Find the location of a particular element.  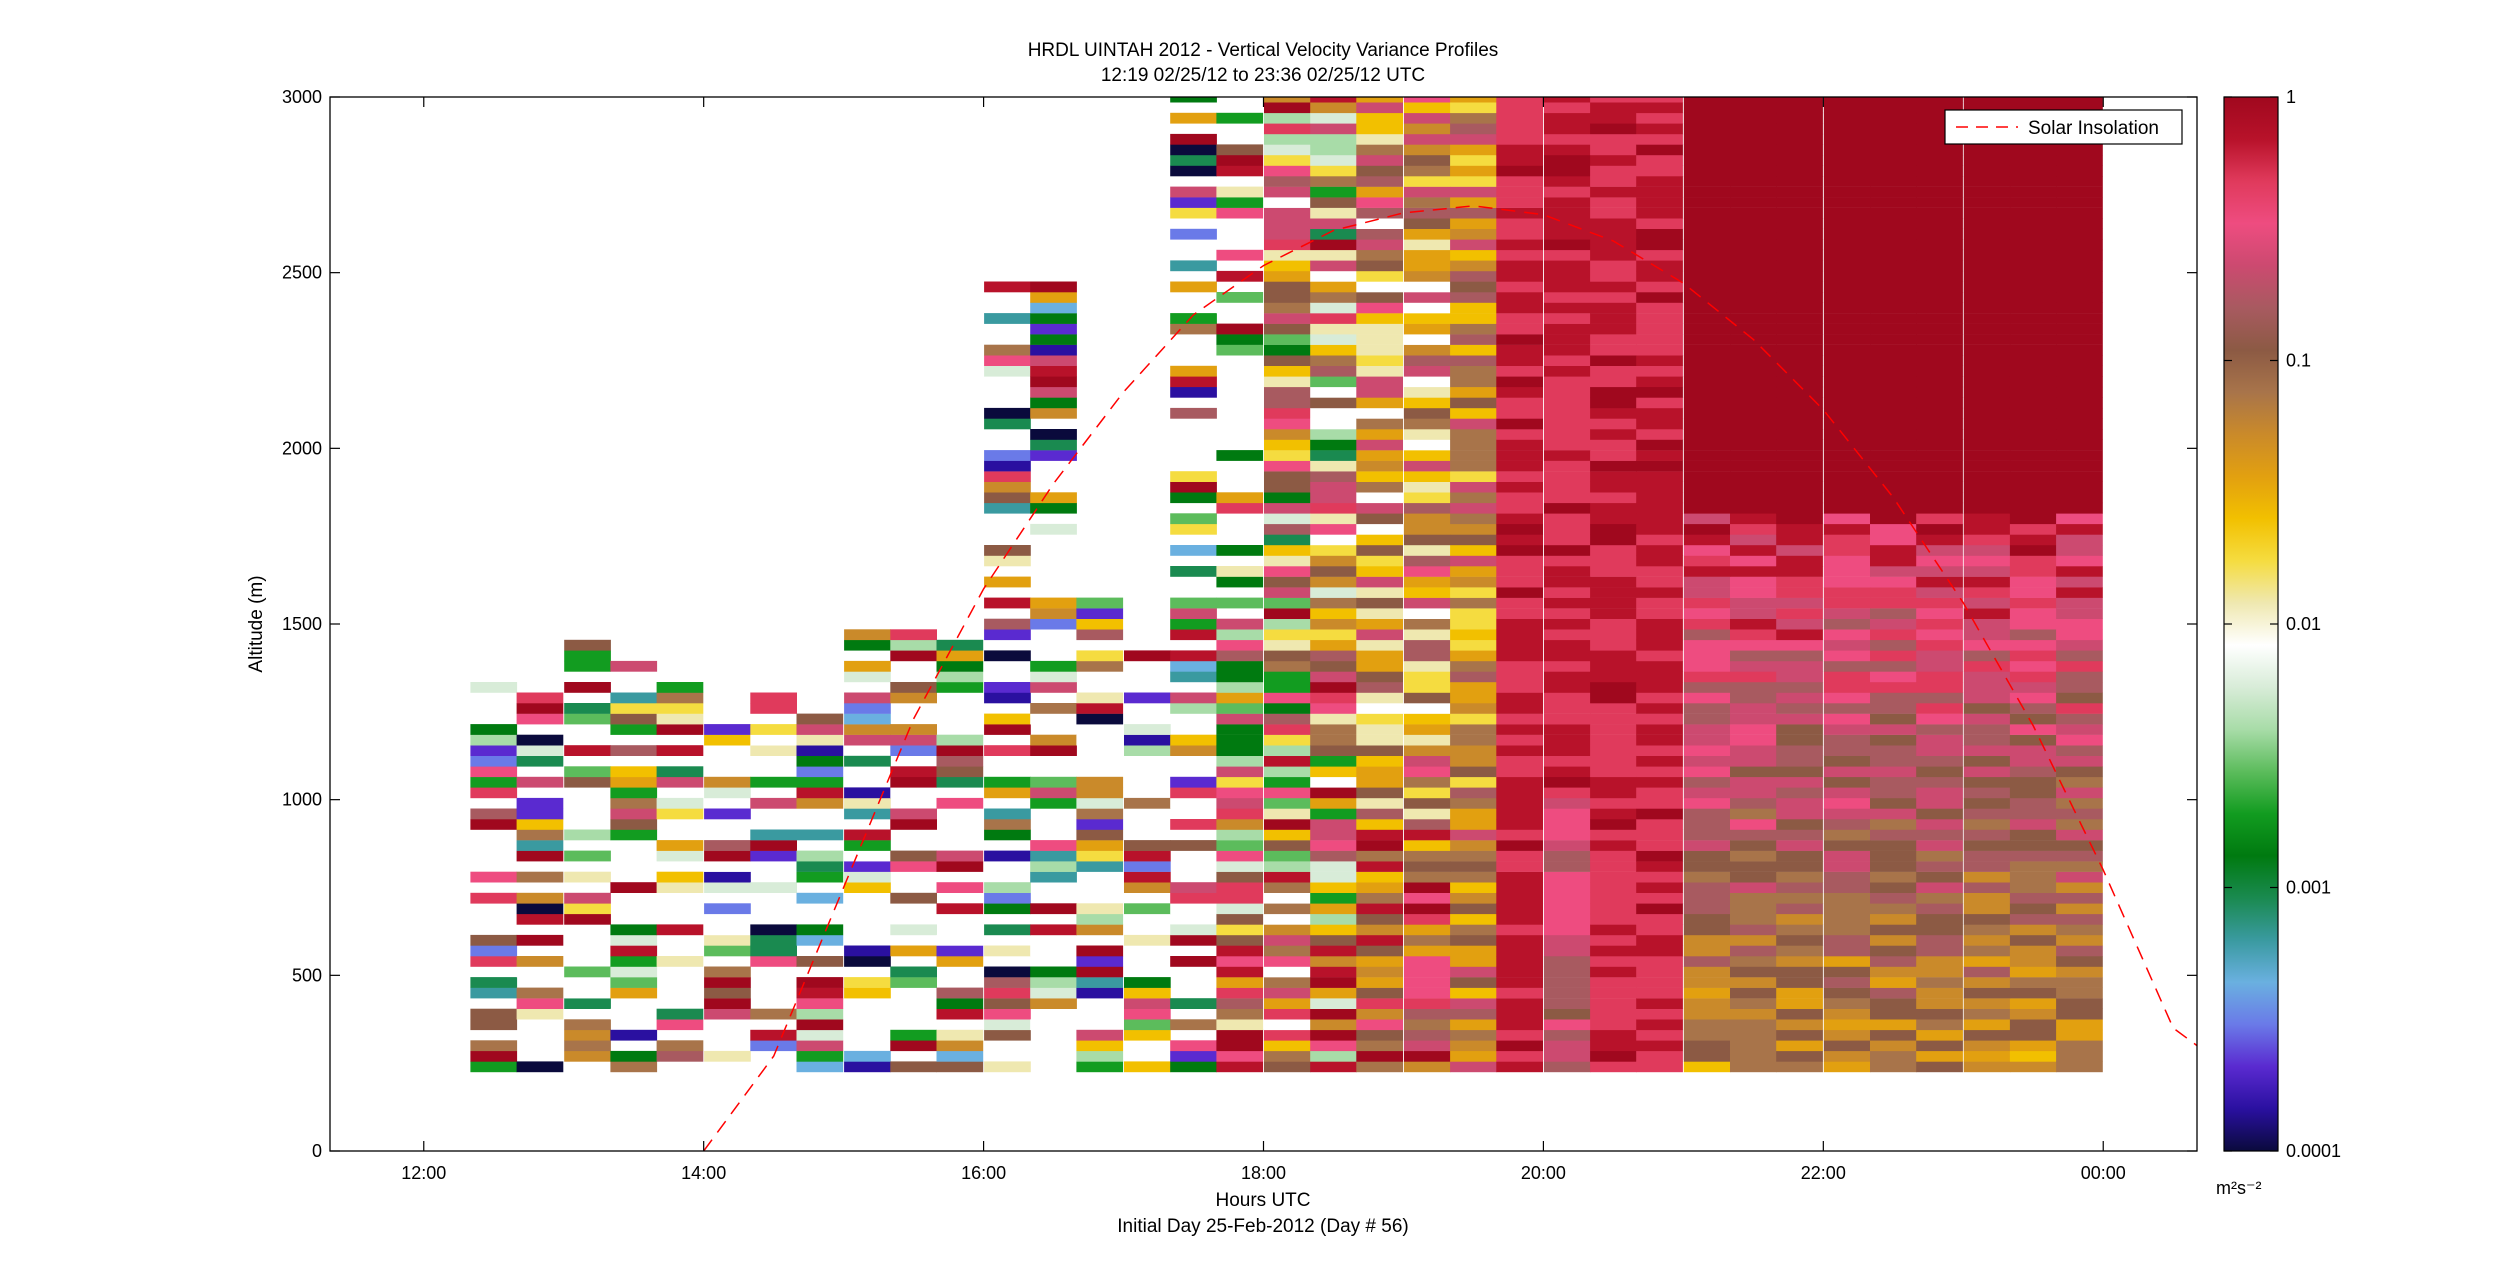

y-tick-label: 3000 is located at coordinates (302, 97).